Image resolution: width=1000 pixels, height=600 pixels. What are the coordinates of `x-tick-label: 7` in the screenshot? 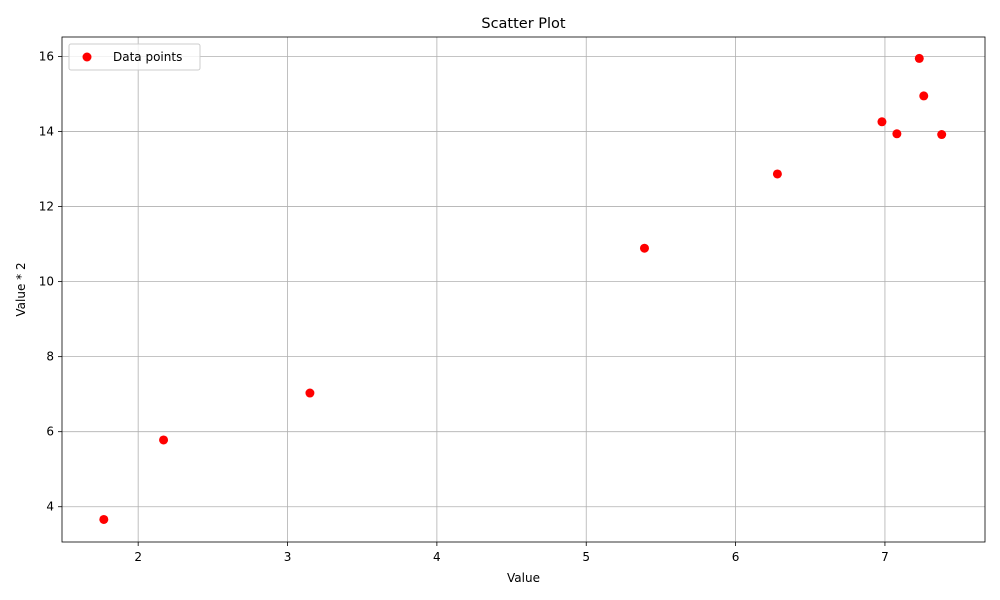 It's located at (885, 557).